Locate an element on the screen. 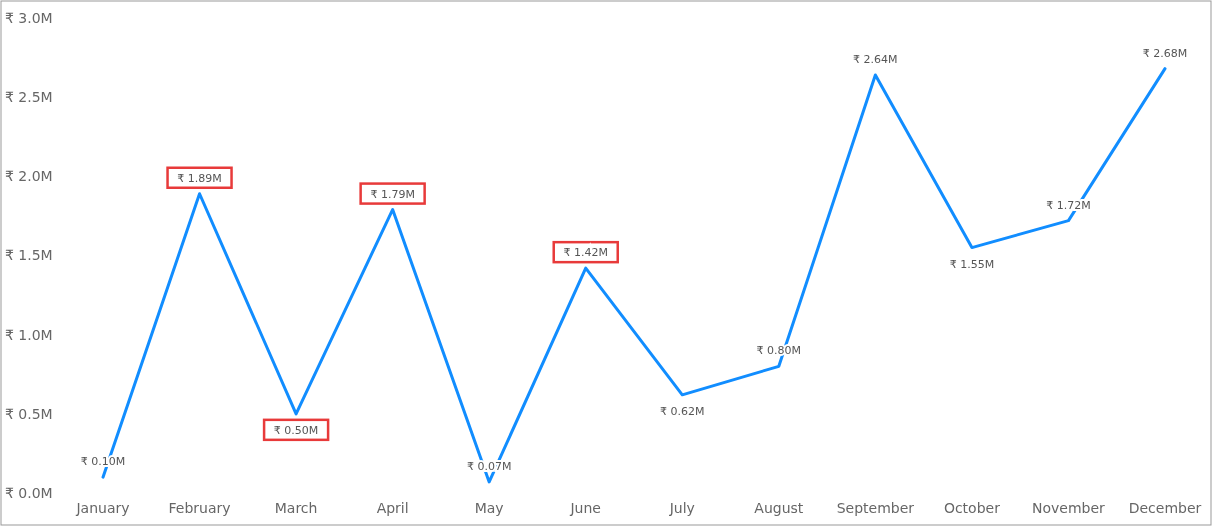 This screenshot has width=1212, height=526. y-tick-label: ₹ 0.0M is located at coordinates (29, 492).